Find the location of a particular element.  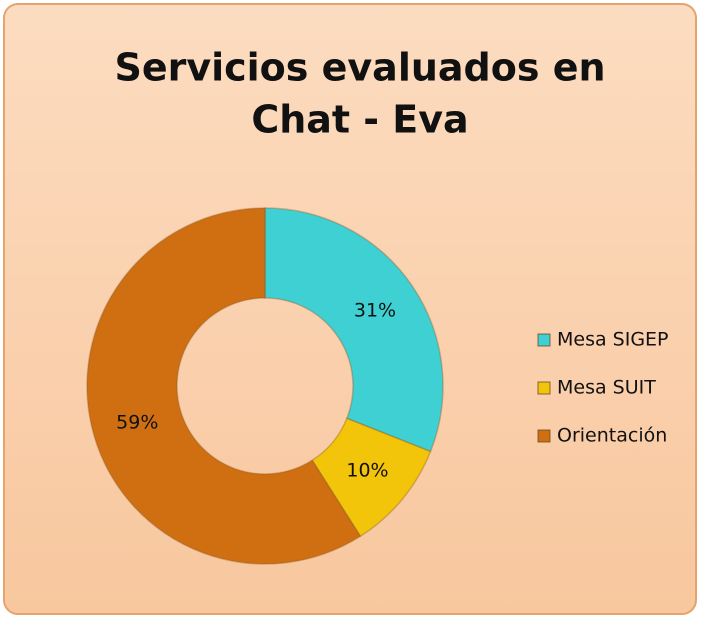

chart-title: Servicios evaluados en is located at coordinates (359, 68).